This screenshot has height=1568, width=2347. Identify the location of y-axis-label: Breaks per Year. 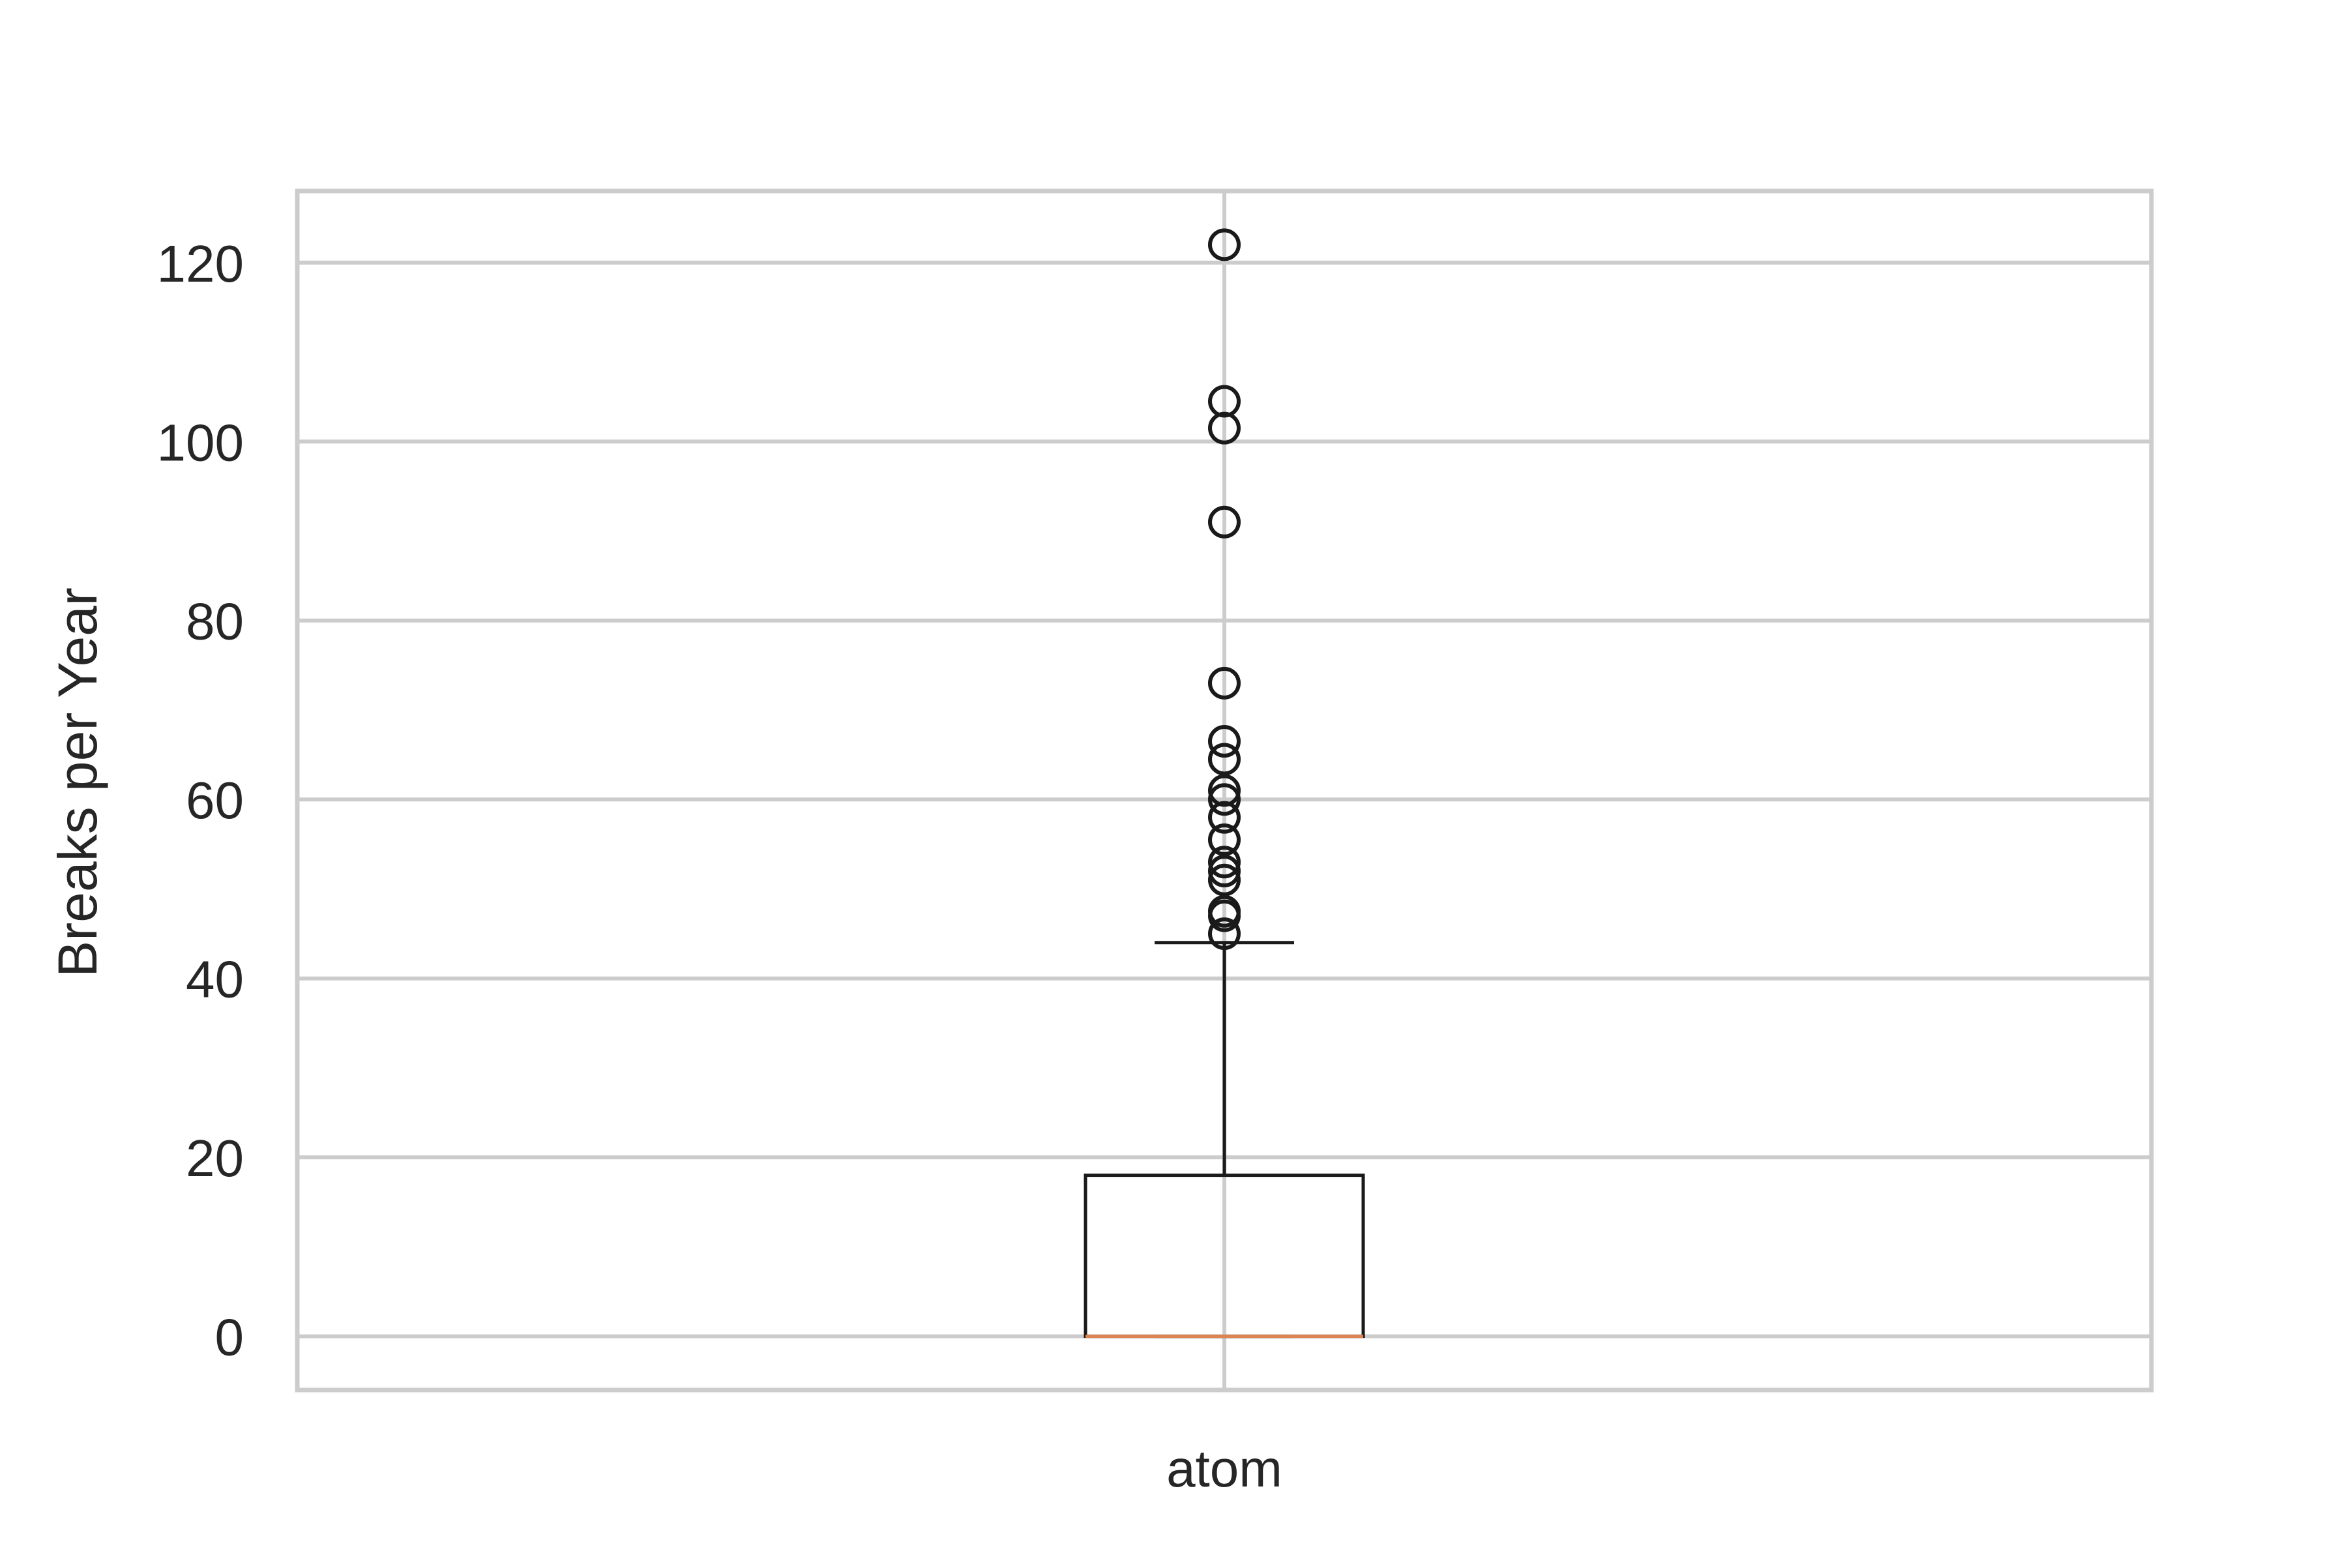
(77, 782).